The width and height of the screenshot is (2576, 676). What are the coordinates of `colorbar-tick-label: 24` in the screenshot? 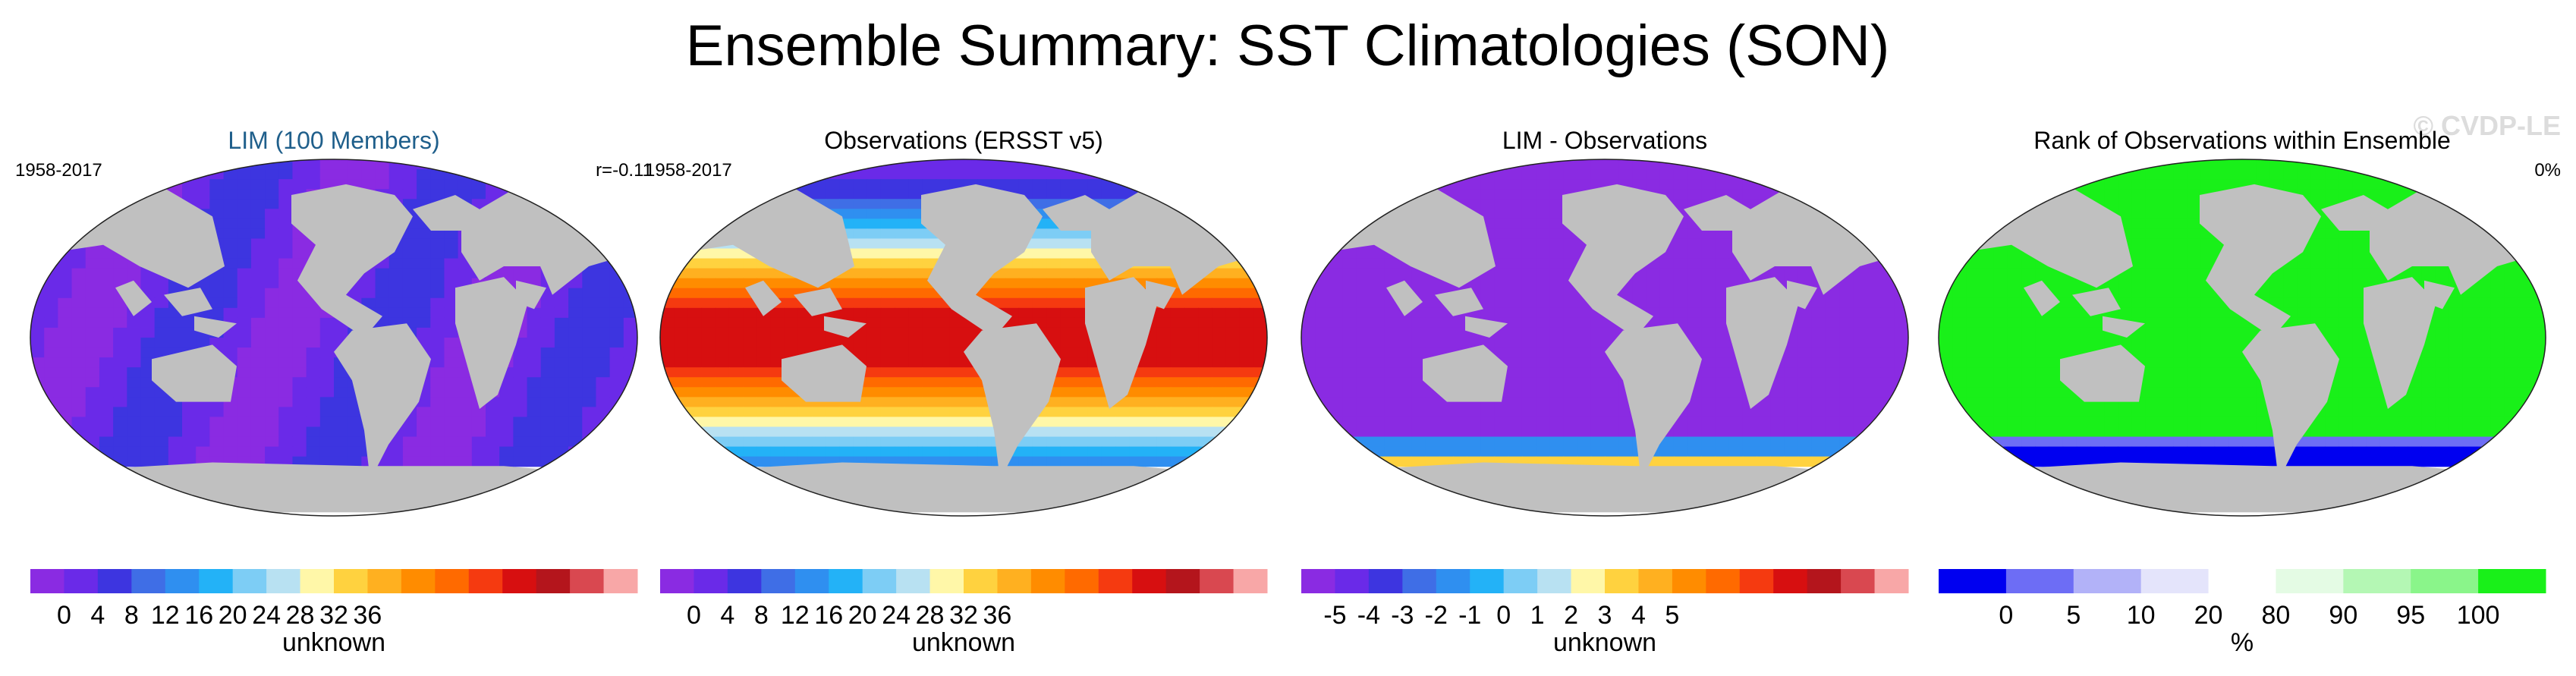 It's located at (266, 615).